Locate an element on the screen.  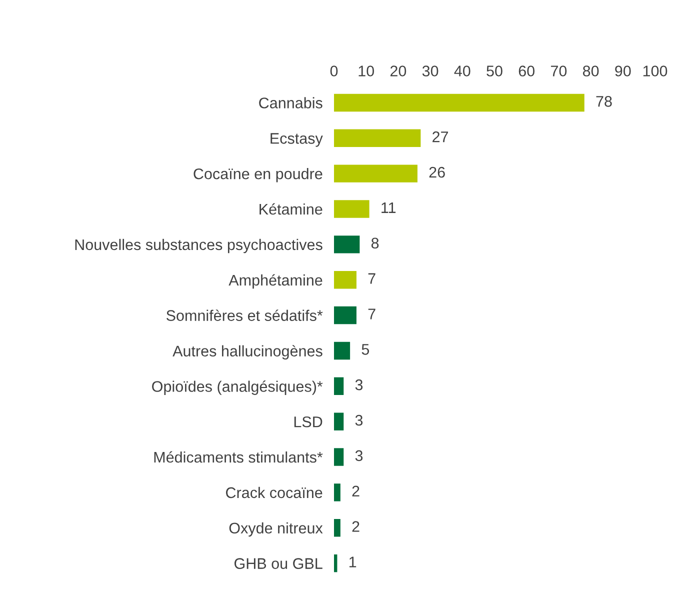
x-tick-label: 60 is located at coordinates (526, 71).